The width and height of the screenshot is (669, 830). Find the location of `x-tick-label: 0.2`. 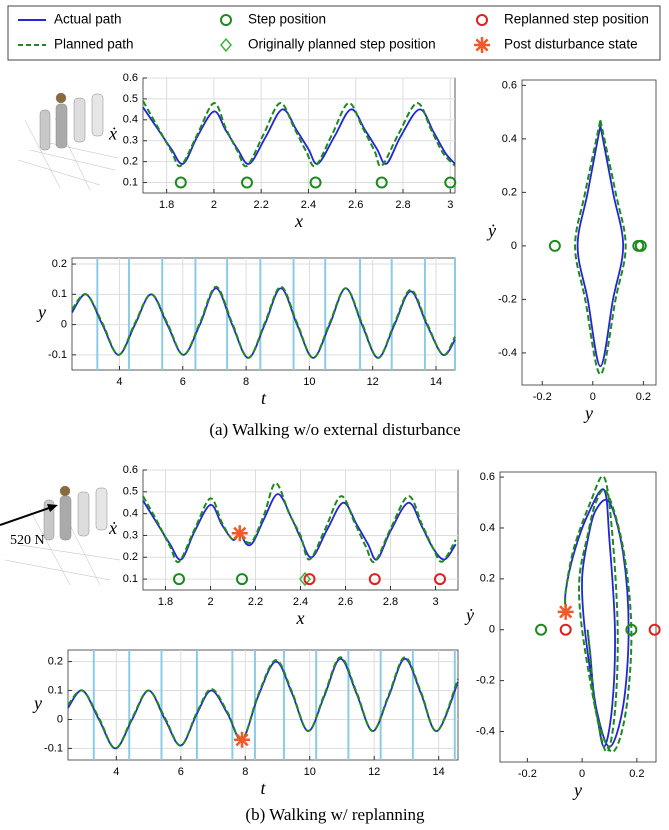

x-tick-label: 0.2 is located at coordinates (636, 774).